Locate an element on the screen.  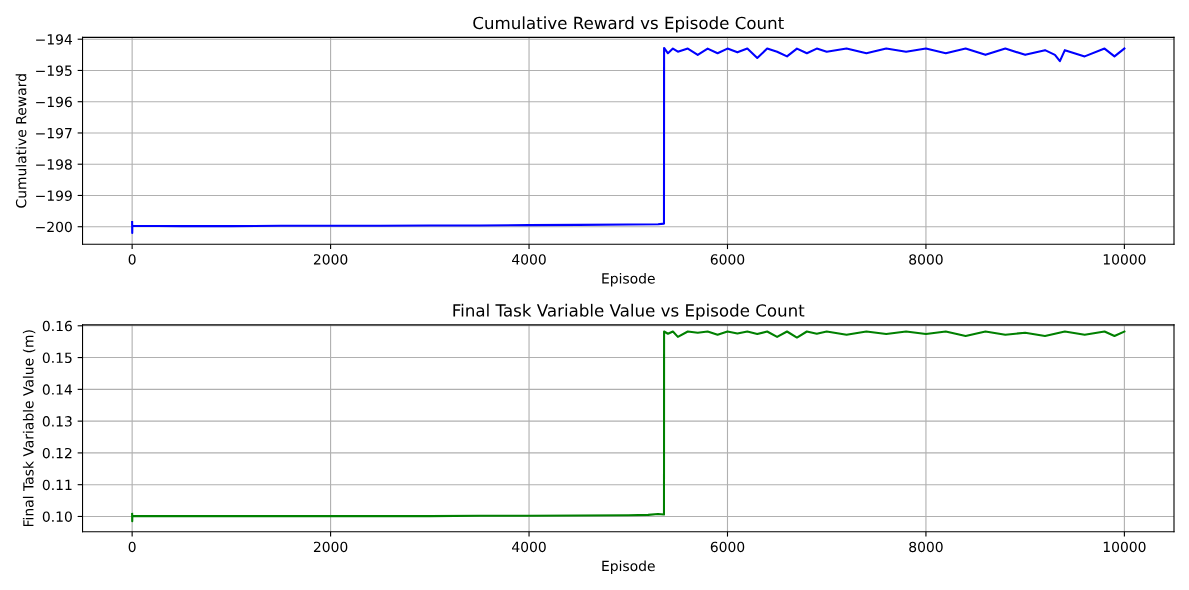
y-tick-label: 0.12 is located at coordinates (57, 453).